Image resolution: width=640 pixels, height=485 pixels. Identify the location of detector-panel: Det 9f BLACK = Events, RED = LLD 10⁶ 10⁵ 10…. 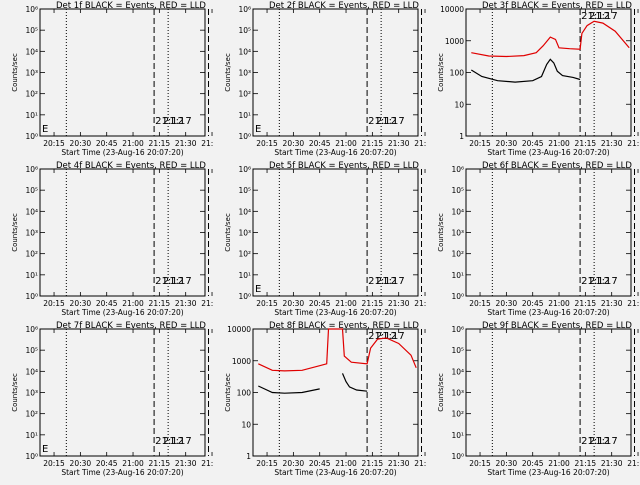
(533, 400).